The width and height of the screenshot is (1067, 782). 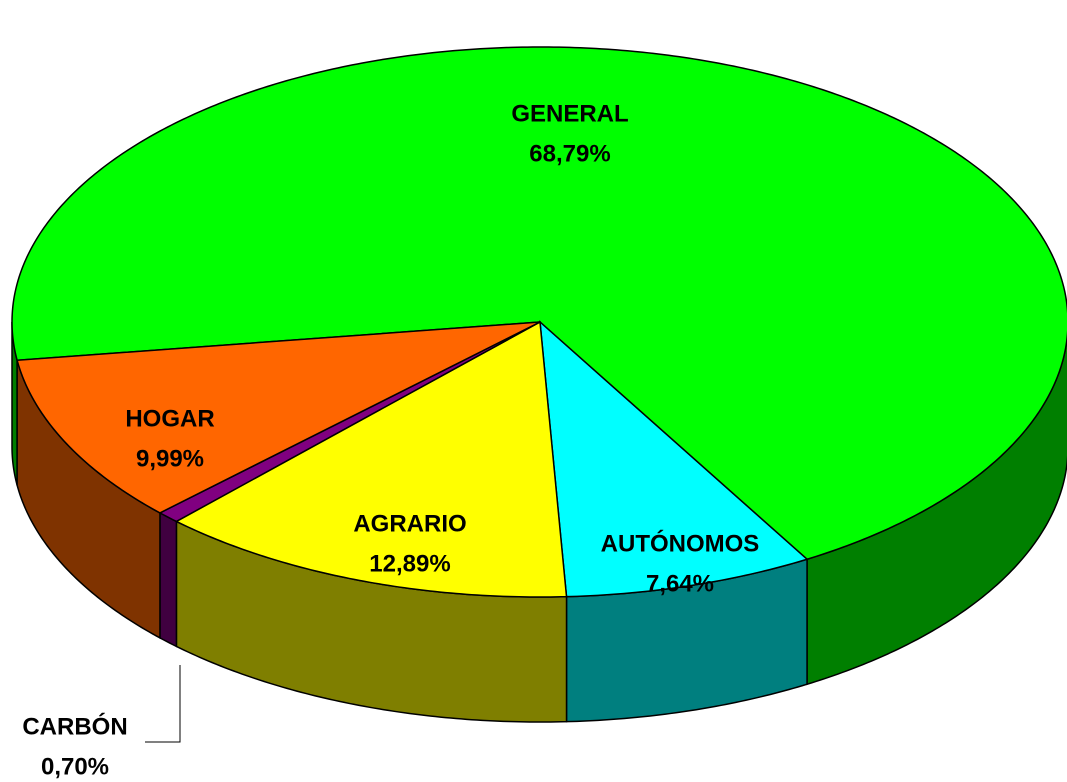 What do you see at coordinates (74, 726) in the screenshot?
I see `slice-label: CARBÓN` at bounding box center [74, 726].